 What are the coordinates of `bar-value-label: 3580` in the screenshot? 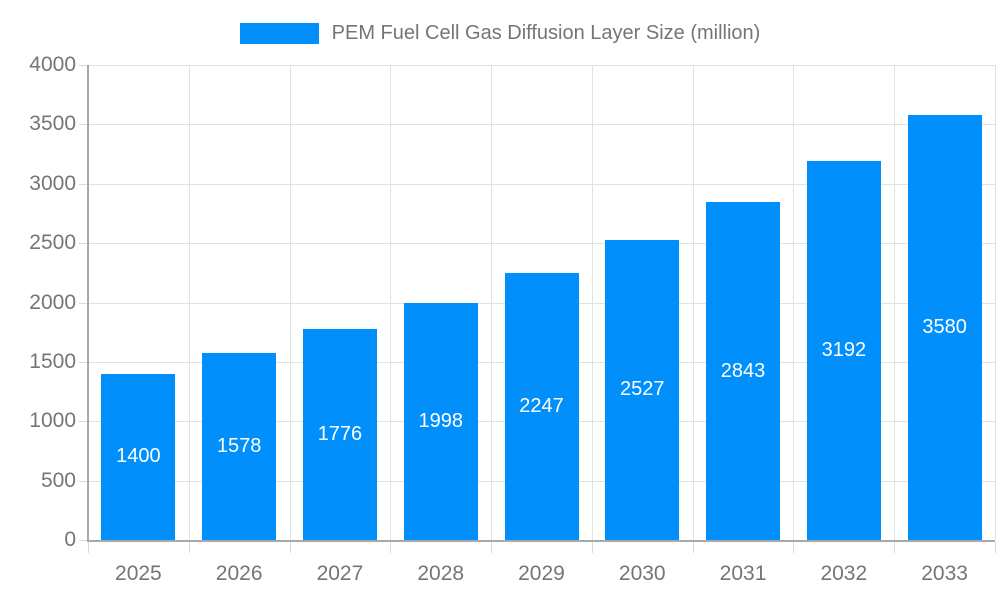 It's located at (944, 326).